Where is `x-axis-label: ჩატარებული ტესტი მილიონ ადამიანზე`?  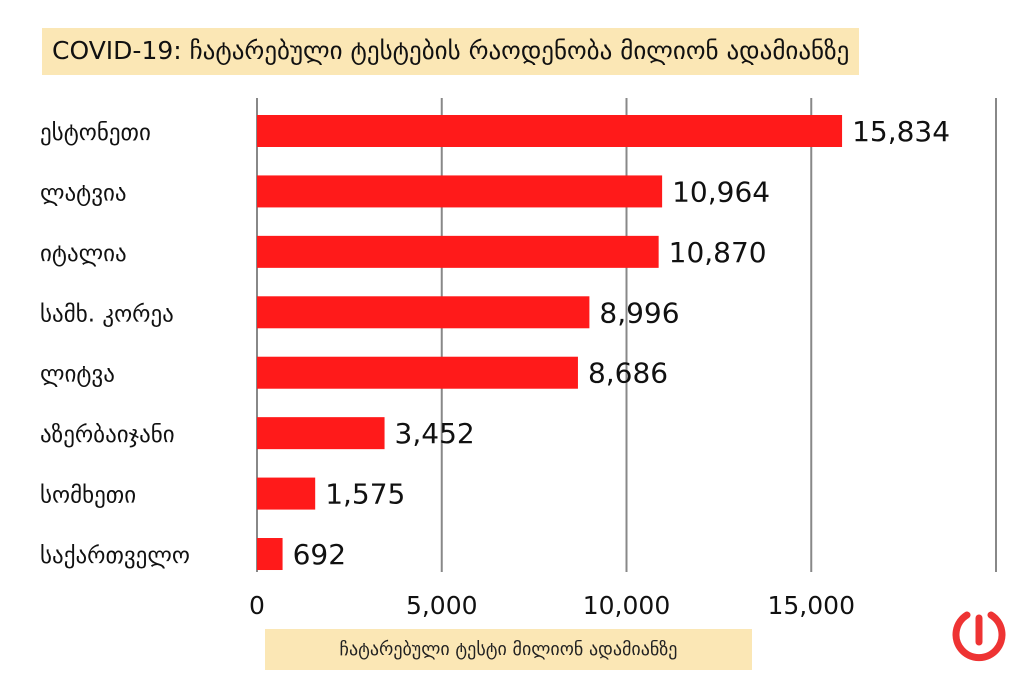
x-axis-label: ჩატარებული ტესტი მილიონ ადამიანზე is located at coordinates (508, 649).